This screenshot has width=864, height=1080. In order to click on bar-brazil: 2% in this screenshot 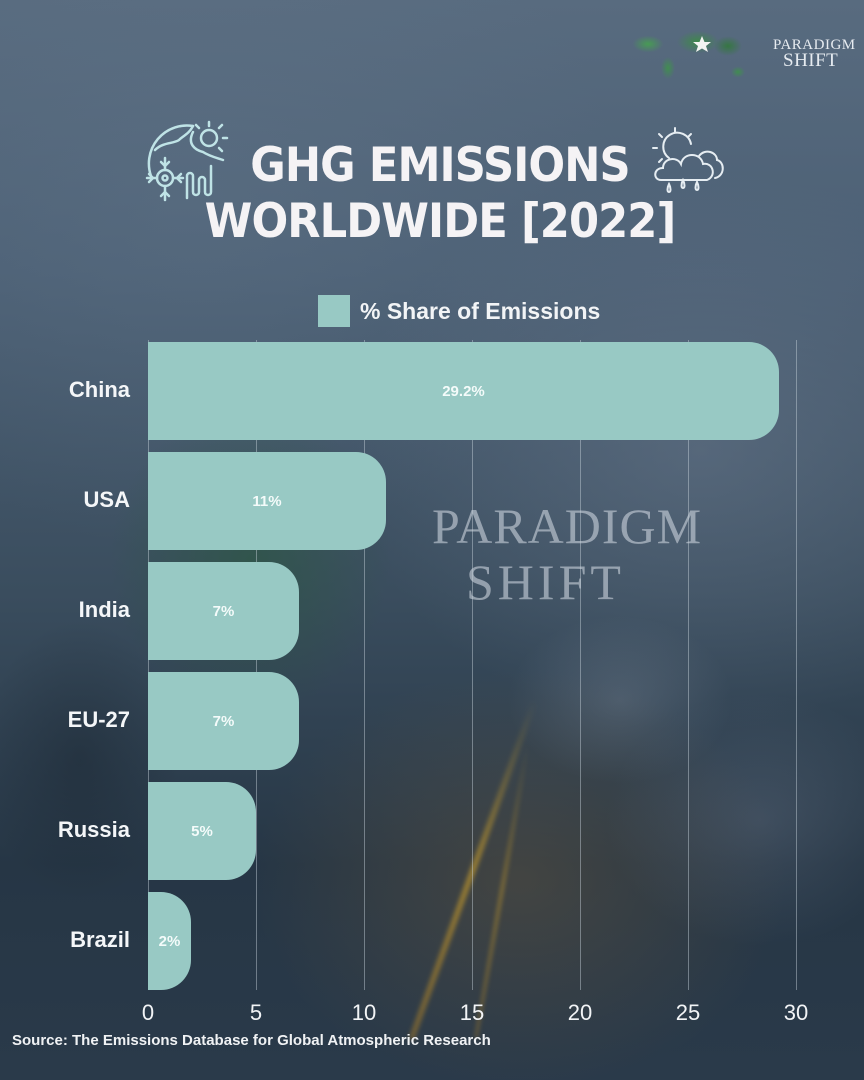, I will do `click(169, 941)`.